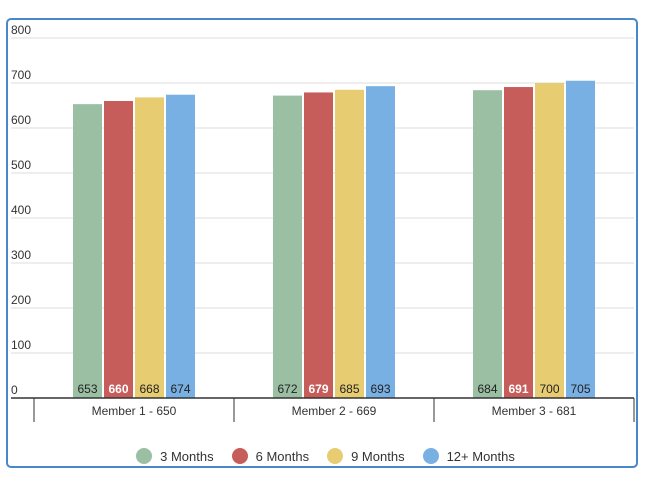 This screenshot has height=486, width=651. Describe the element at coordinates (118, 389) in the screenshot. I see `data-label: 660` at that location.